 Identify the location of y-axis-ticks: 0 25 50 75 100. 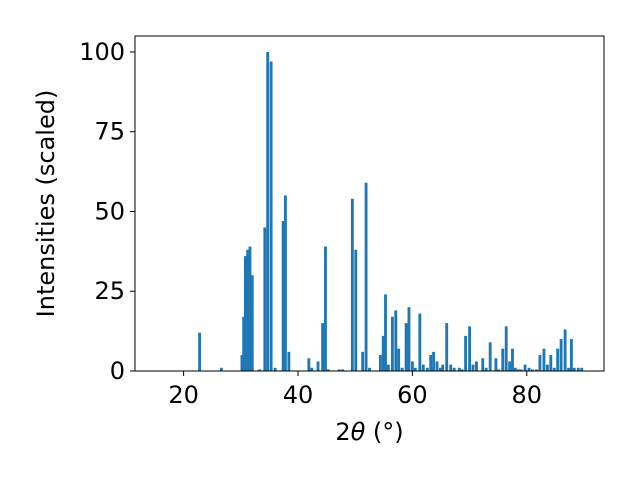
(107, 211).